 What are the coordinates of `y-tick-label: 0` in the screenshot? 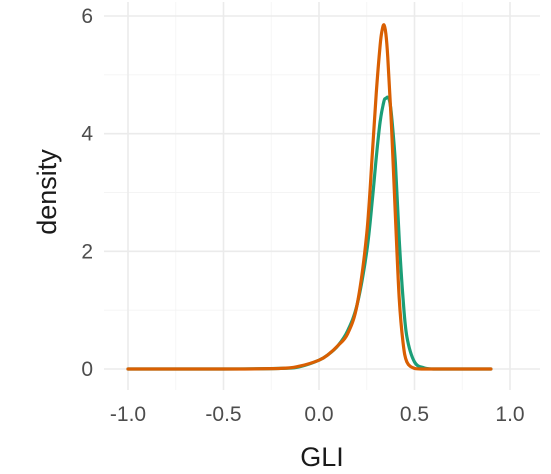 It's located at (87, 369).